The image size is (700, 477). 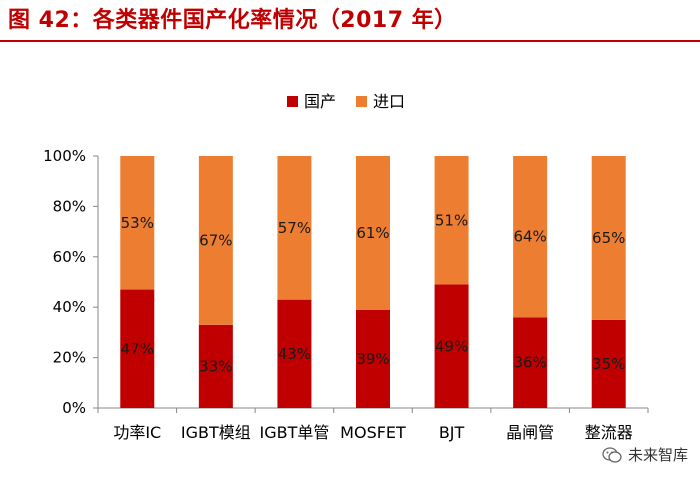 I want to click on data-label-import: 67%, so click(x=215, y=240).